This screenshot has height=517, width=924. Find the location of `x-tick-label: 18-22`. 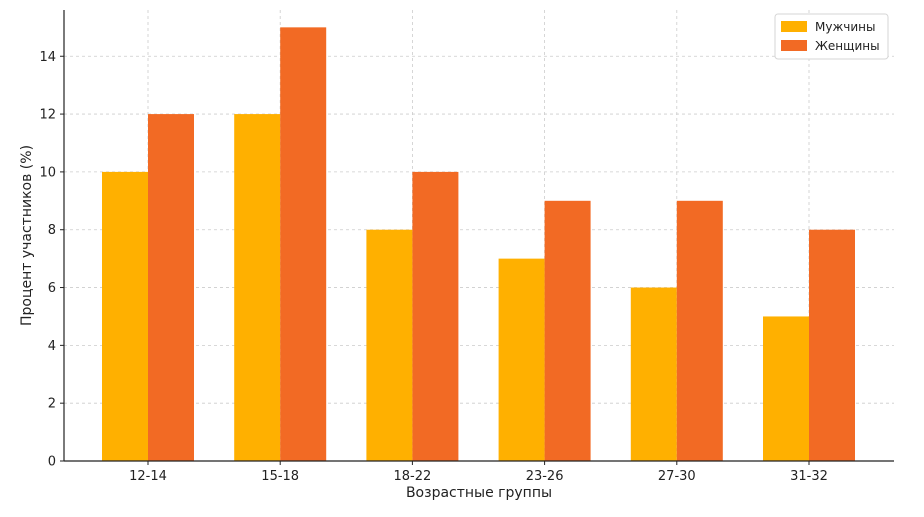

x-tick-label: 18-22 is located at coordinates (413, 476).